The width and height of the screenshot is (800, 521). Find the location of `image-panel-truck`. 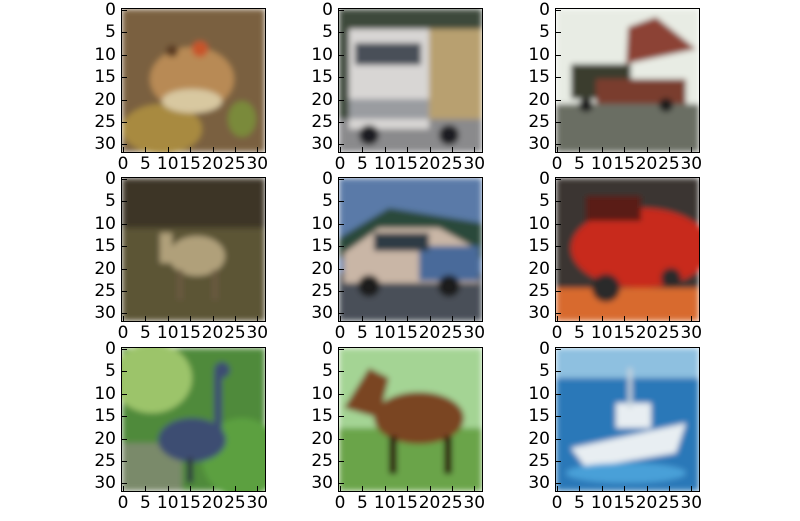

image-panel-truck is located at coordinates (627, 80).